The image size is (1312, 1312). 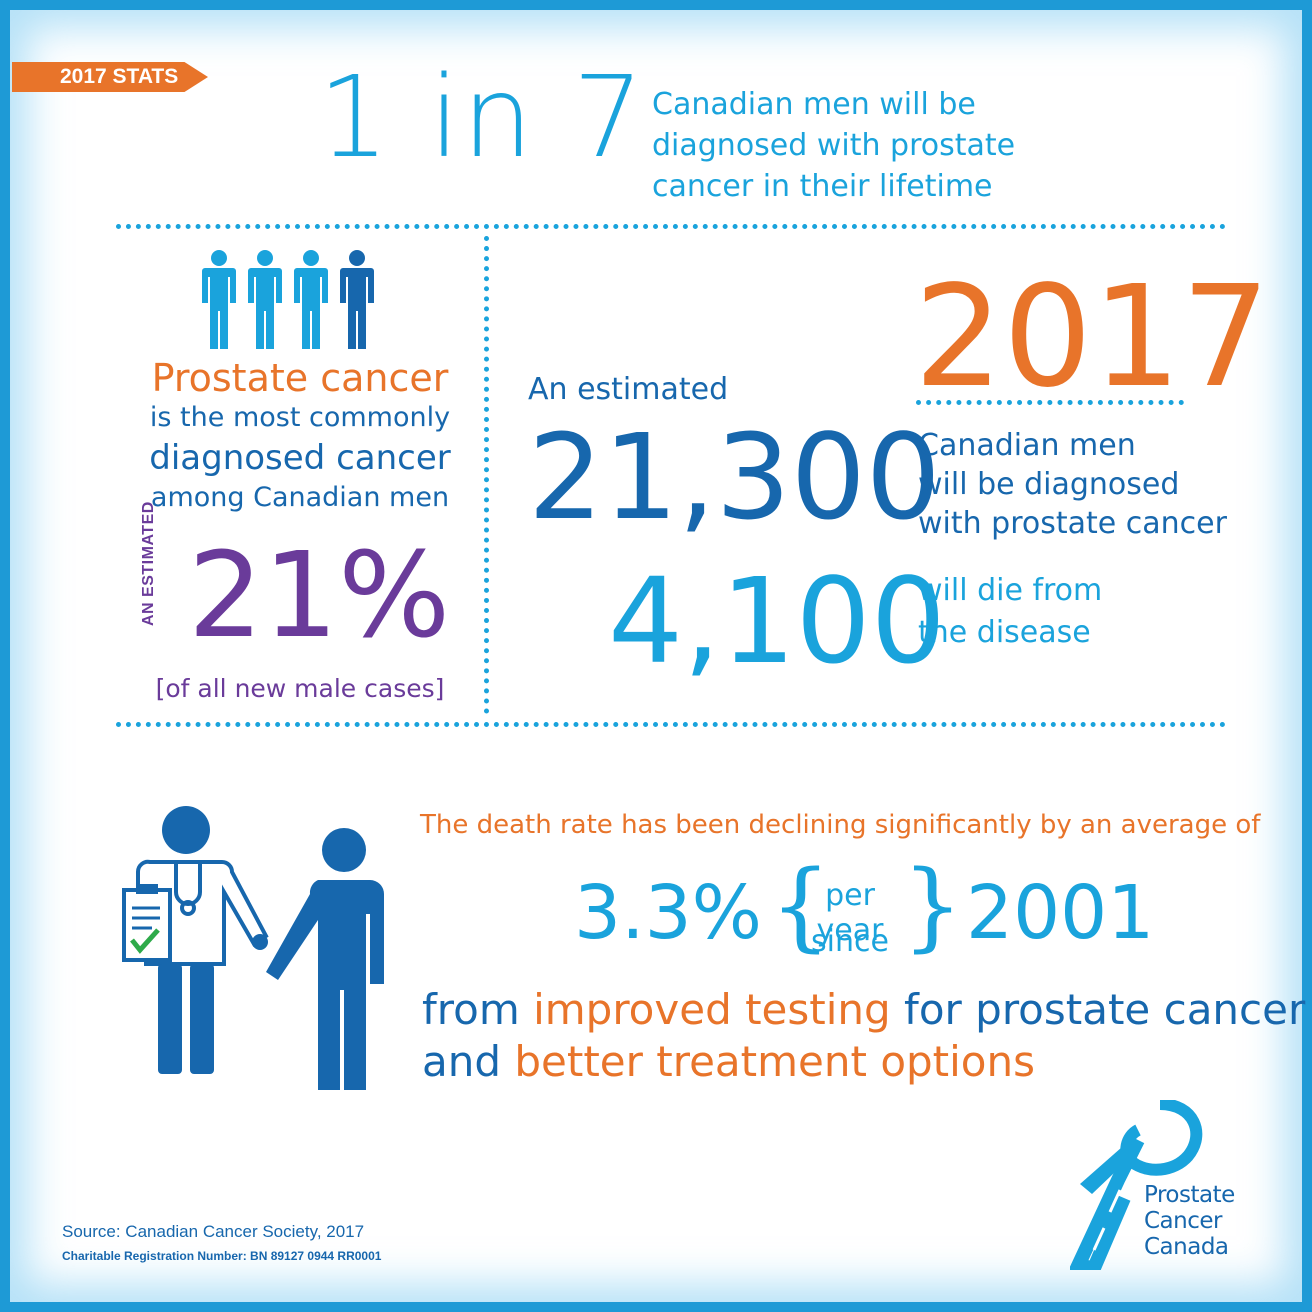 I want to click on decline-rate: 3.3%, so click(x=668, y=913).